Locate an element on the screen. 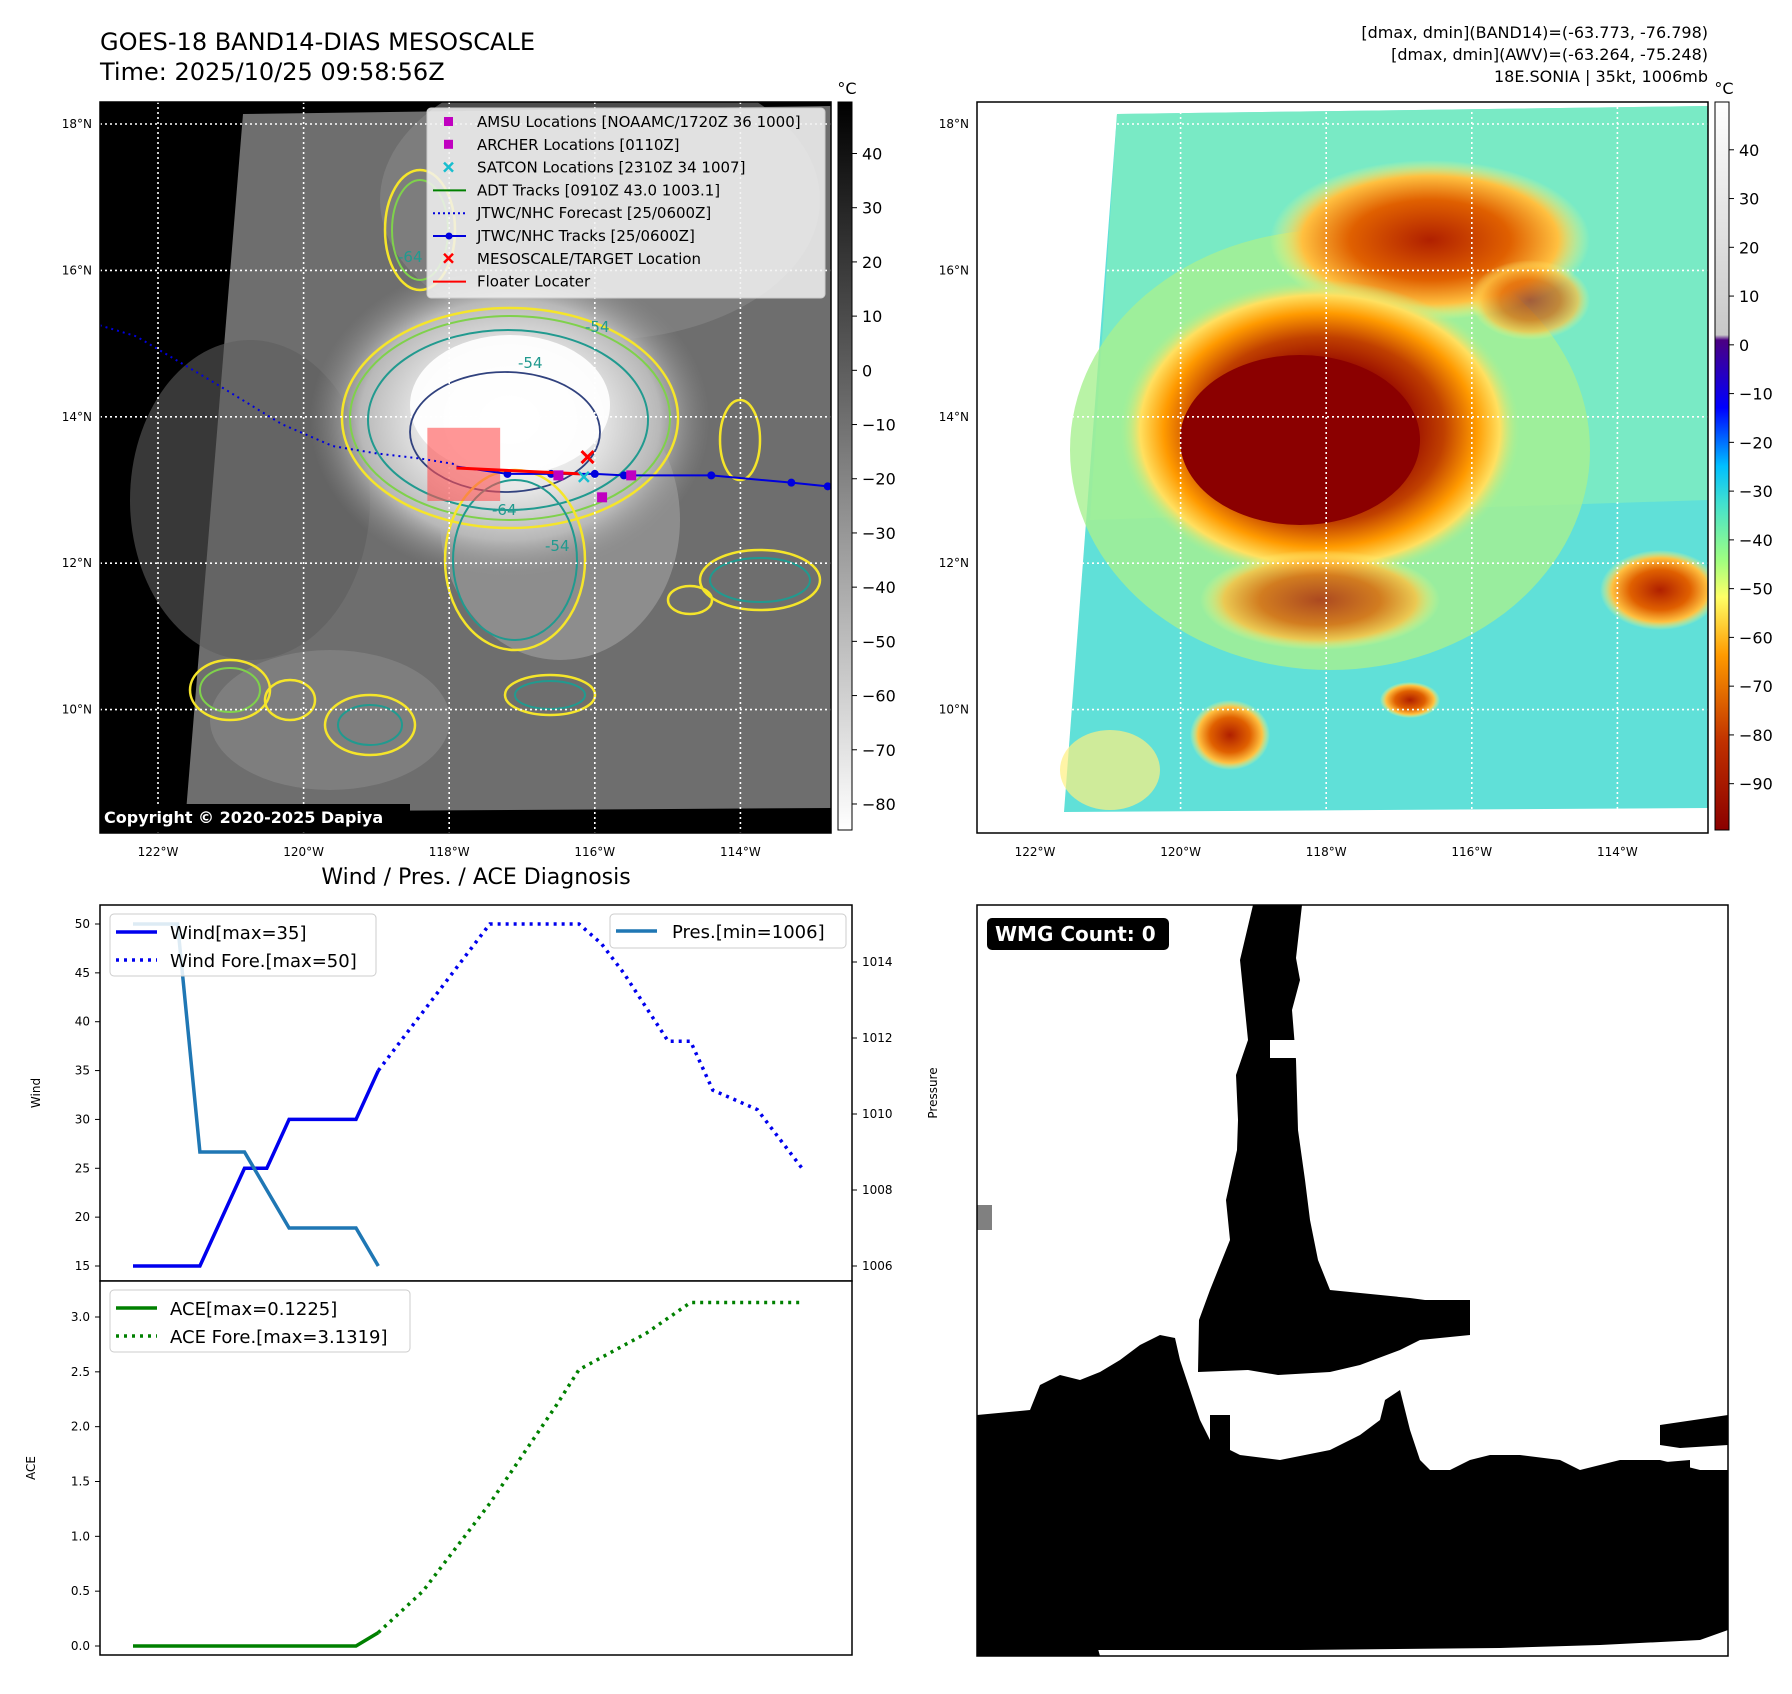 This screenshot has width=1792, height=1694. legend-entry: MESOSCALE/TARGET Location is located at coordinates (572, 259).